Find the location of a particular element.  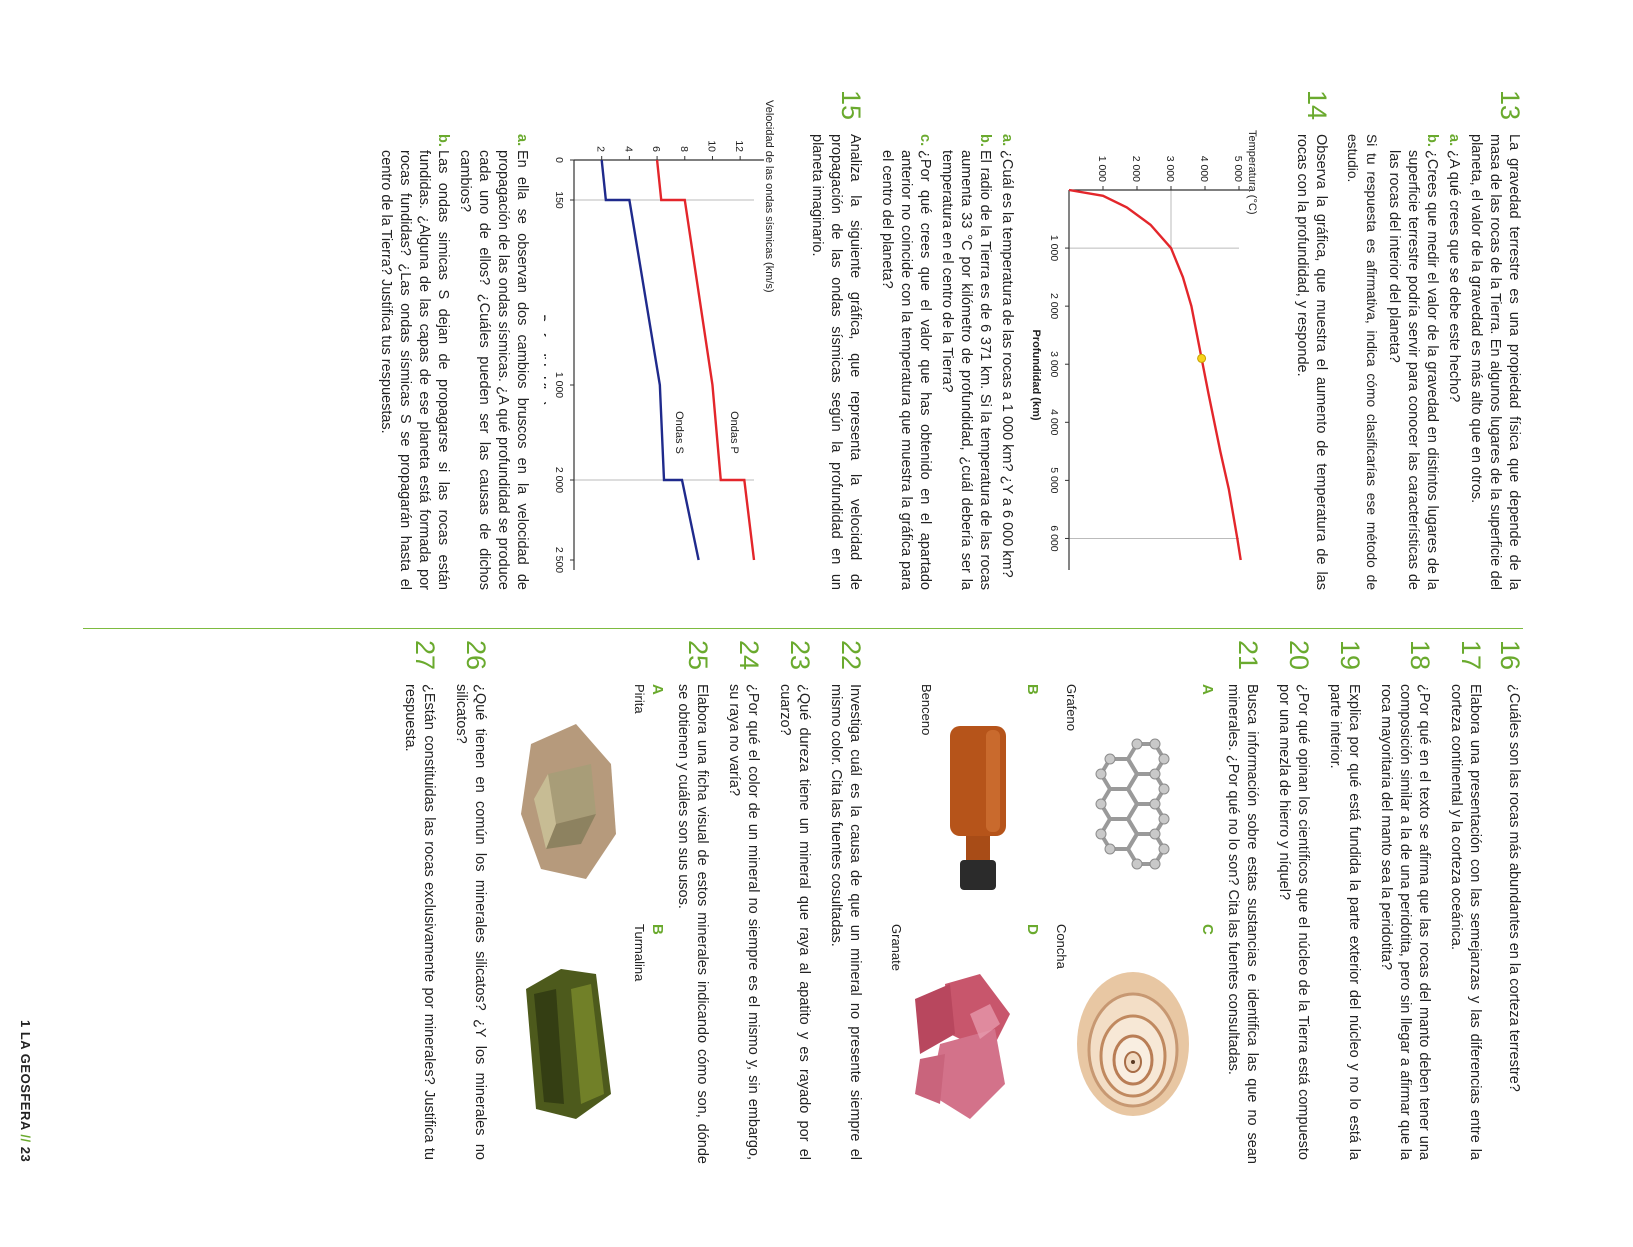

image-benzene: B Benceno is located at coordinates (964, 804).